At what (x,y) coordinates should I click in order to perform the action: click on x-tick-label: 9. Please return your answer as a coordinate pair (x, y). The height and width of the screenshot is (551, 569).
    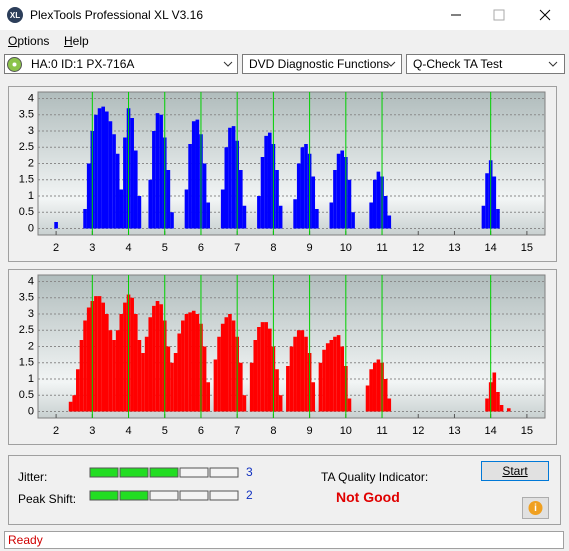
    Looking at the image, I should click on (310, 431).